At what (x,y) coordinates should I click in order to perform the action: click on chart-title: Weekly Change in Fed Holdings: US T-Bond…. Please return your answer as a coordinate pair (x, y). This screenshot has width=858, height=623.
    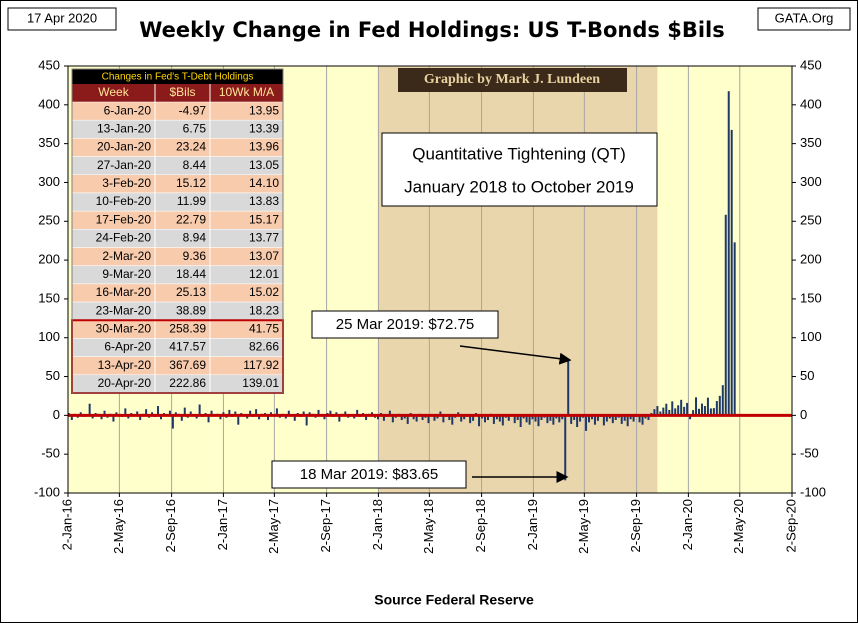
    Looking at the image, I should click on (431, 30).